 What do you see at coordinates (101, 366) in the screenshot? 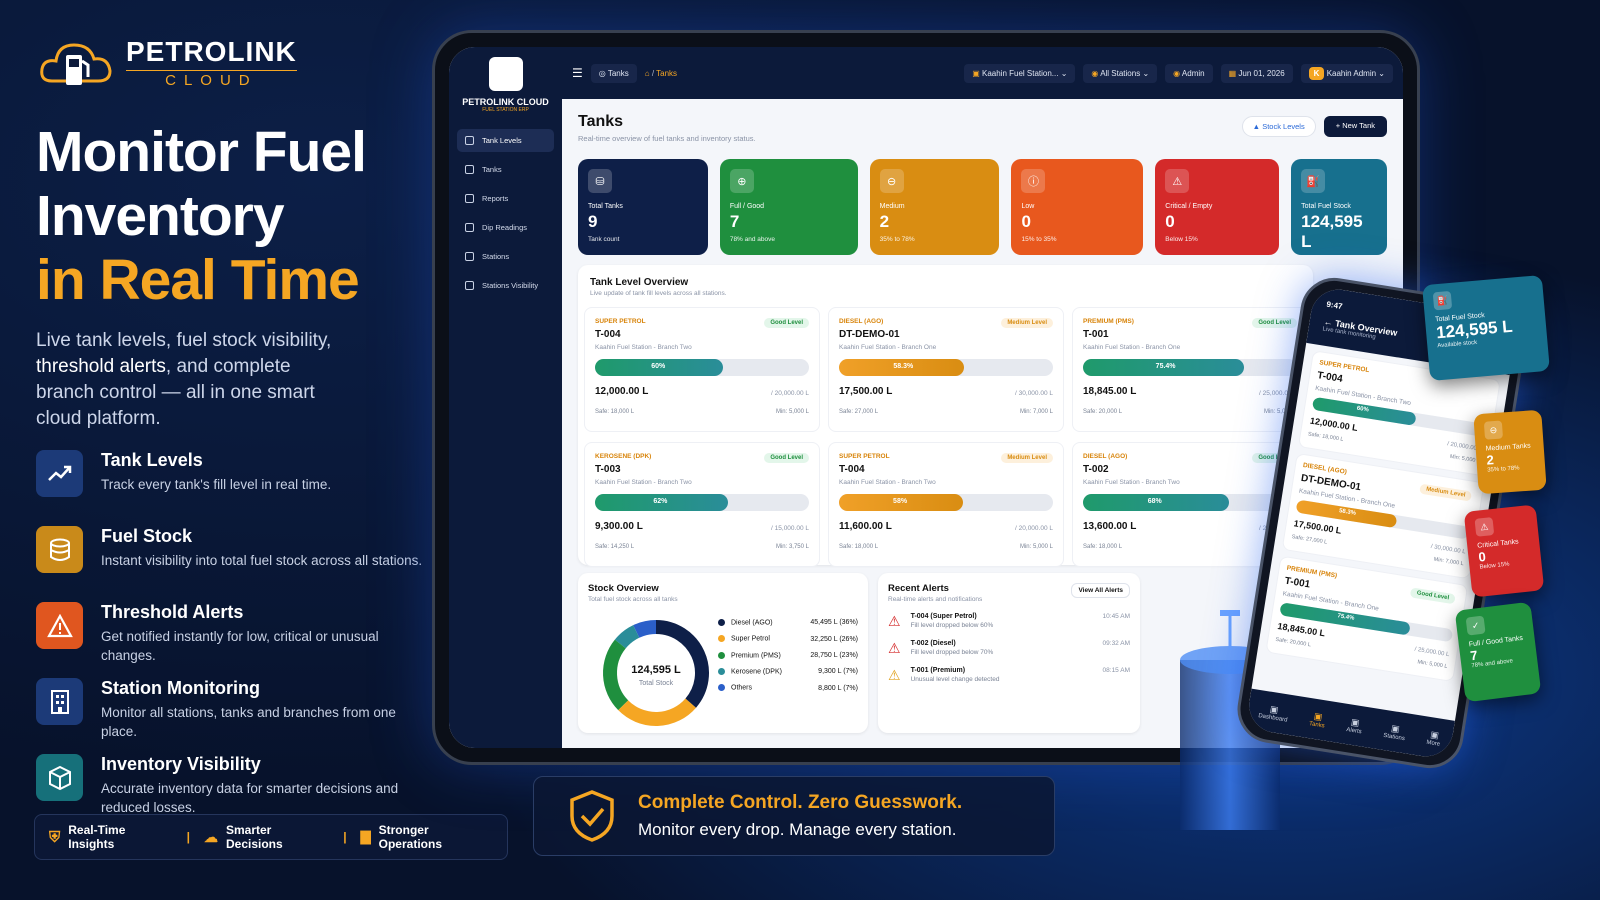
I see `subtext-emphasis: threshold alerts` at bounding box center [101, 366].